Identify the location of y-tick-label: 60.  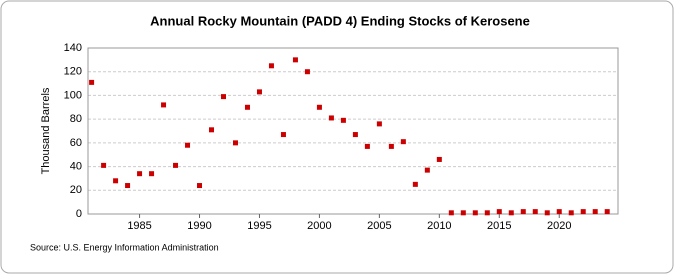
(76, 143).